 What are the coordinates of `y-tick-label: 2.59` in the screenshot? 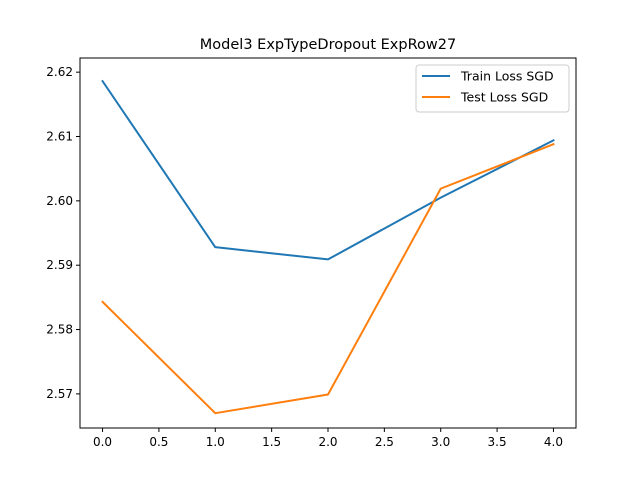 It's located at (59, 265).